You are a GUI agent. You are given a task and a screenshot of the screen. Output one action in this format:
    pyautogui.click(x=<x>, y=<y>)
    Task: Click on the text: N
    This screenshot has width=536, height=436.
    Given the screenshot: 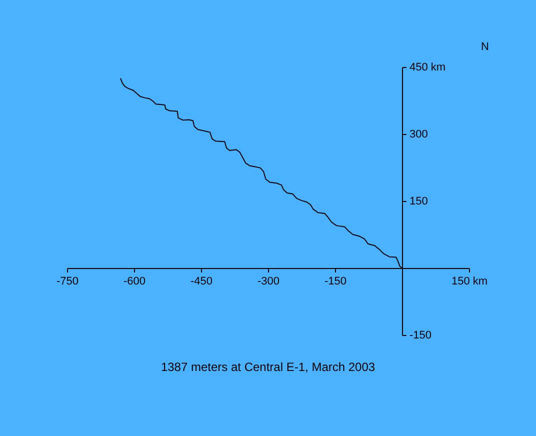 What is the action you would take?
    pyautogui.click(x=485, y=47)
    